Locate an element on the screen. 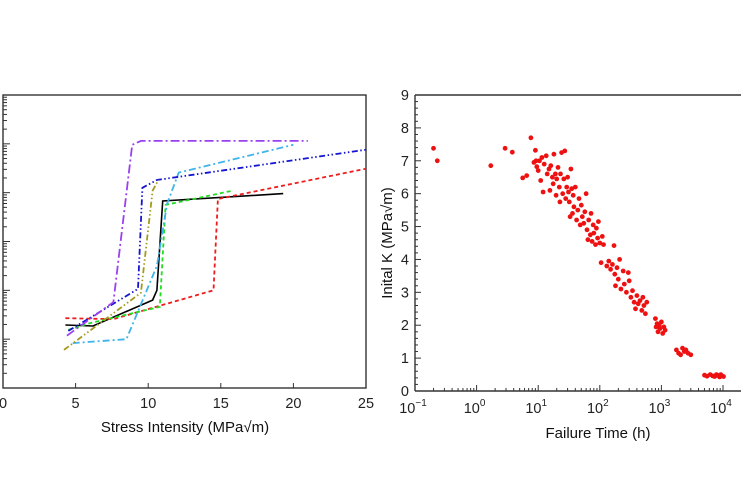  right-y-tick-label: 8 is located at coordinates (405, 129).